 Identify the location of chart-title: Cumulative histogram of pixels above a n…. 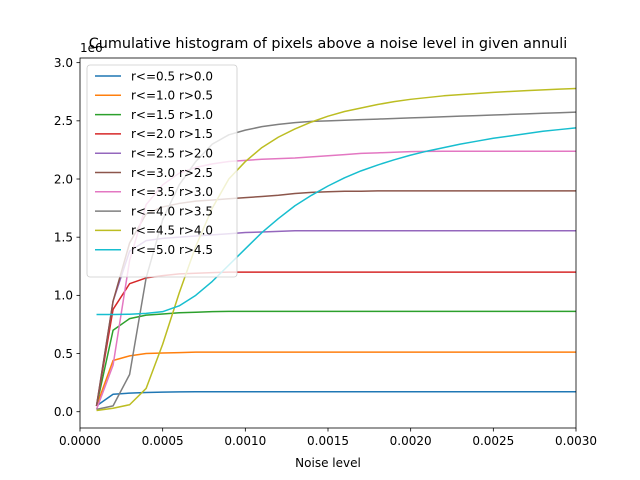
(328, 44).